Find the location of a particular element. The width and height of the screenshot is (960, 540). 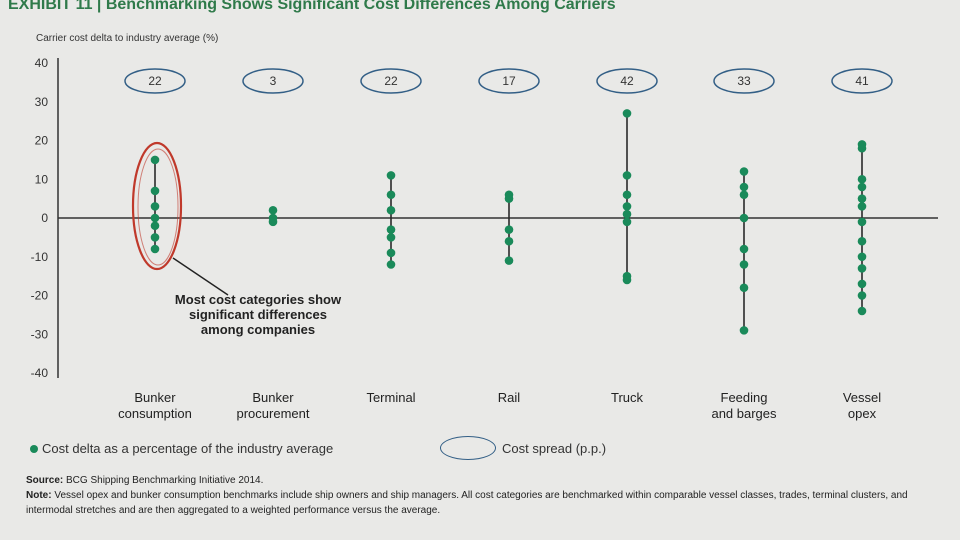

y-tick-label: 30 is located at coordinates (42, 102).